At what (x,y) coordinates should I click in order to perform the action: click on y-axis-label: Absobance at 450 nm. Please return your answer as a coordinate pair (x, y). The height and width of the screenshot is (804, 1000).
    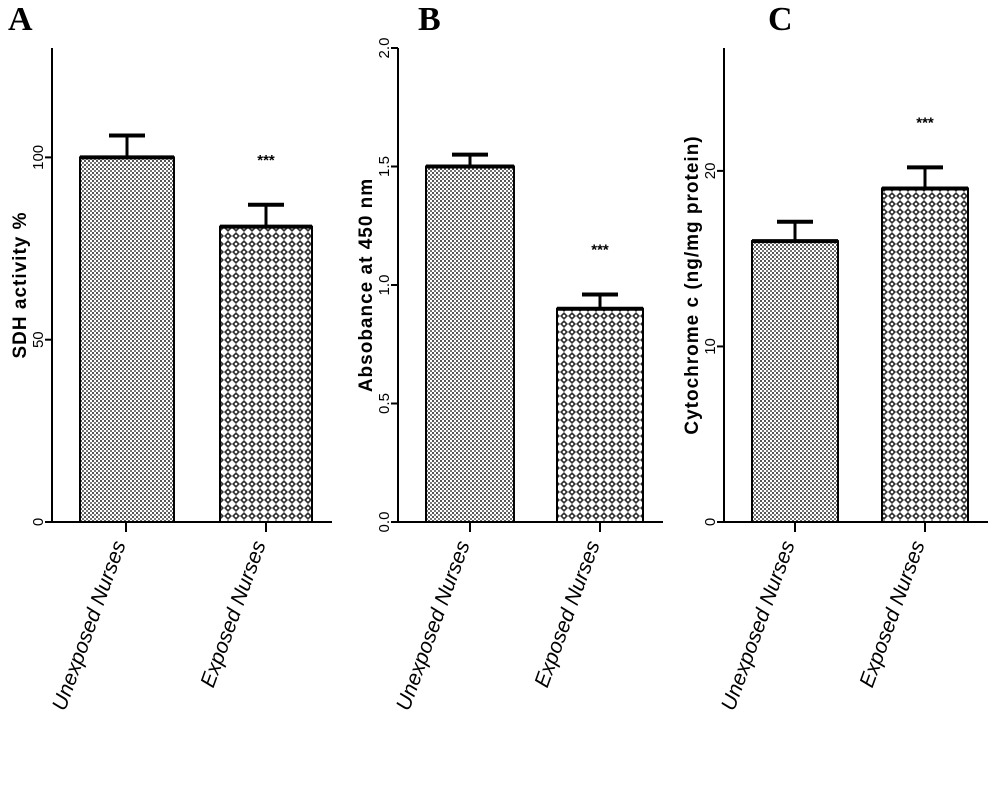
    Looking at the image, I should click on (366, 285).